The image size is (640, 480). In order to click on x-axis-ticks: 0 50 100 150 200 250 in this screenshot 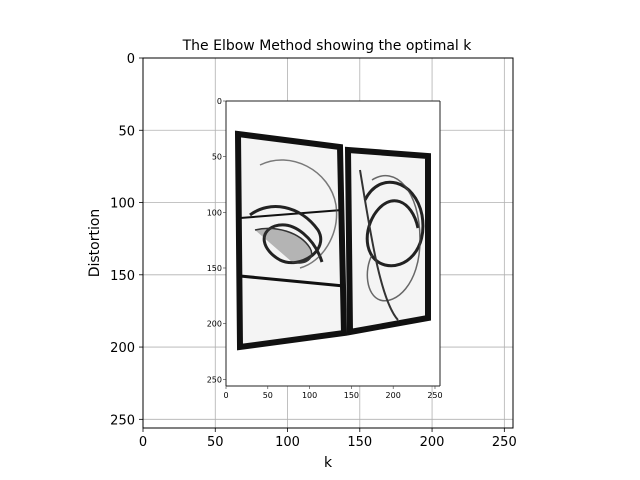, I will do `click(328, 439)`.